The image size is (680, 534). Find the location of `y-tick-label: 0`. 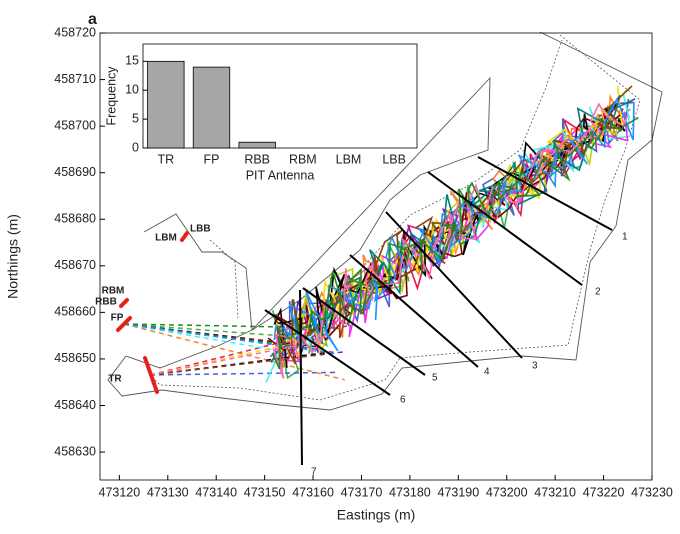

y-tick-label: 0 is located at coordinates (135, 147).